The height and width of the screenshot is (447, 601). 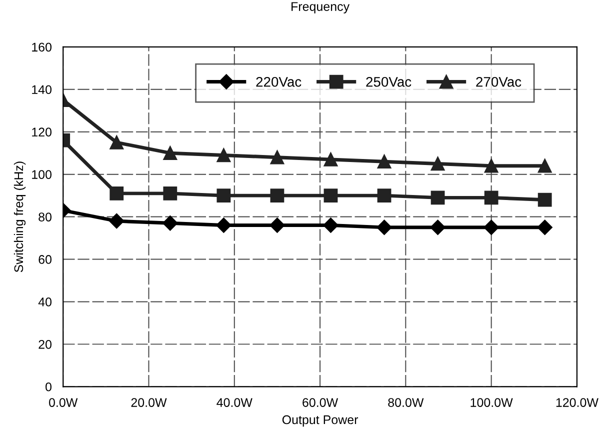 What do you see at coordinates (45, 217) in the screenshot?
I see `y-tick-label: 80` at bounding box center [45, 217].